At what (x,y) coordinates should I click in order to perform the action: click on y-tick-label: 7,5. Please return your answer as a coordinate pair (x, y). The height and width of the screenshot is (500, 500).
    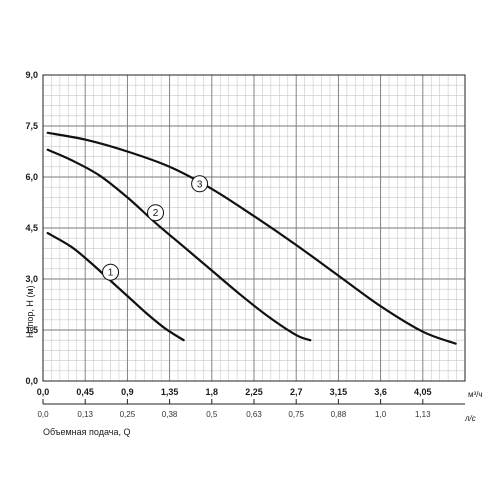
    Looking at the image, I should click on (31, 126).